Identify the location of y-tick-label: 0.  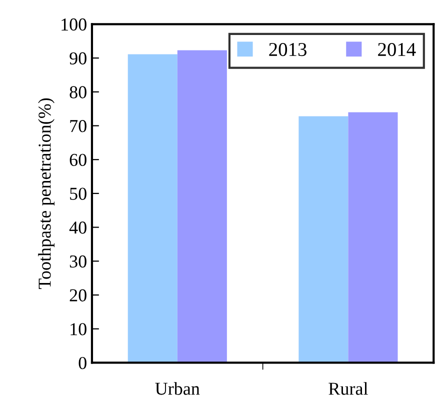
(82, 363).